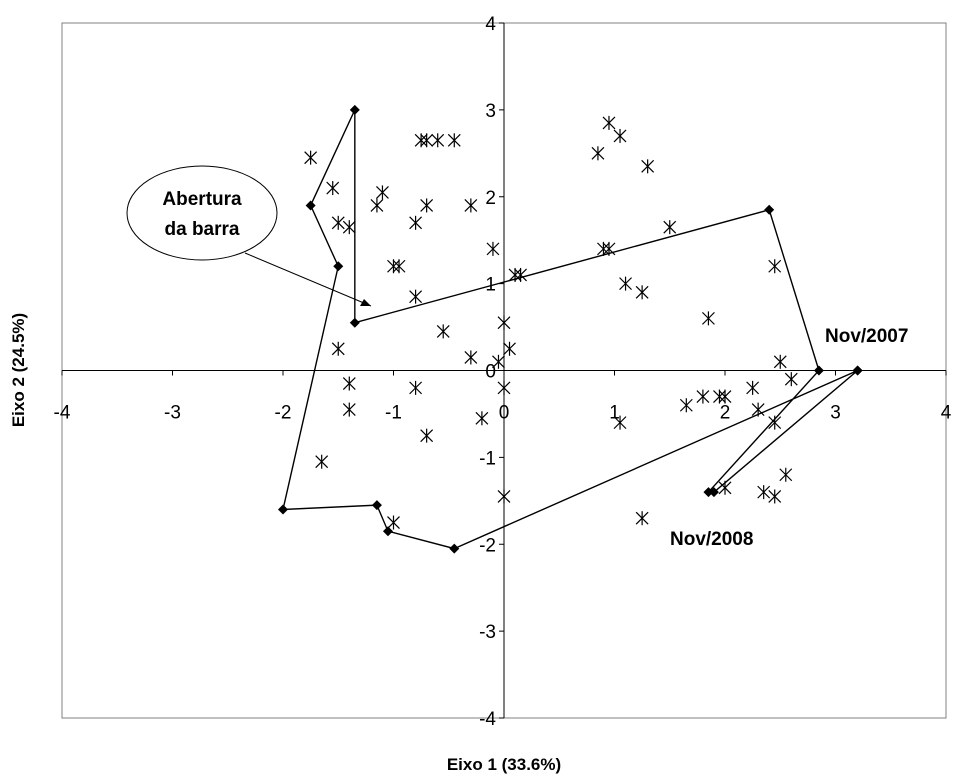 The width and height of the screenshot is (955, 783). What do you see at coordinates (866, 336) in the screenshot?
I see `annotation-nov-2007: Nov/2007` at bounding box center [866, 336].